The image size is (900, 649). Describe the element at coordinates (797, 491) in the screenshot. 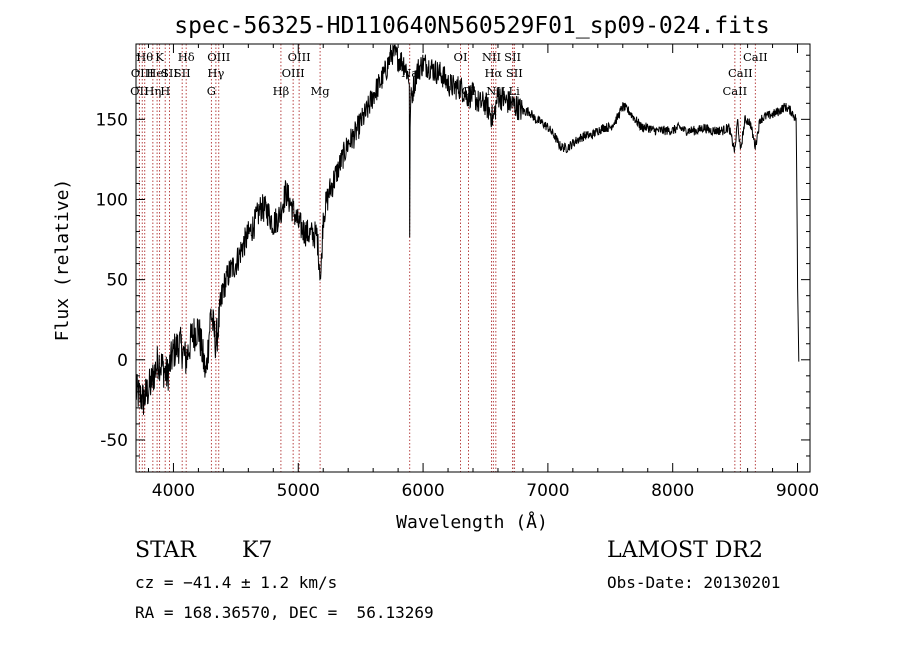

I see `x-tick-label: 9000` at that location.